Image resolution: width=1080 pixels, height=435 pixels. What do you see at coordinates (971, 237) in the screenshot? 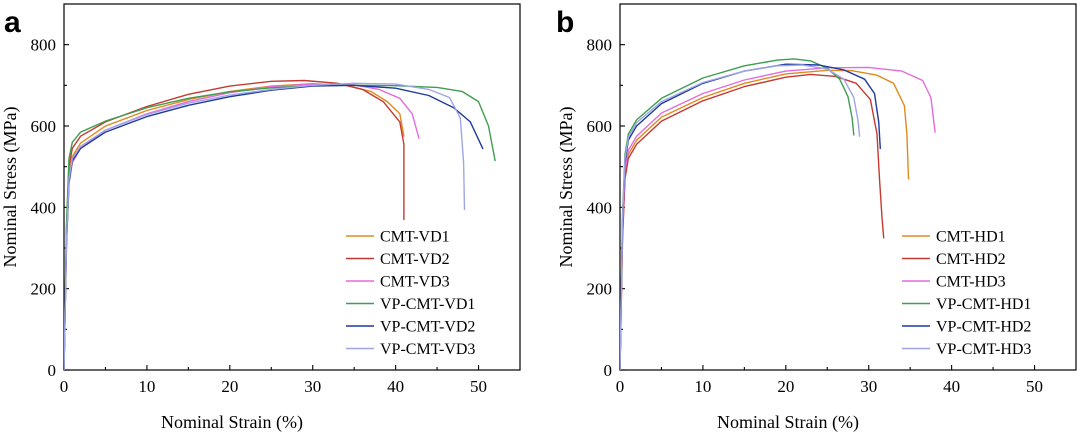
I see `legend-label: CMT-HD1` at bounding box center [971, 237].